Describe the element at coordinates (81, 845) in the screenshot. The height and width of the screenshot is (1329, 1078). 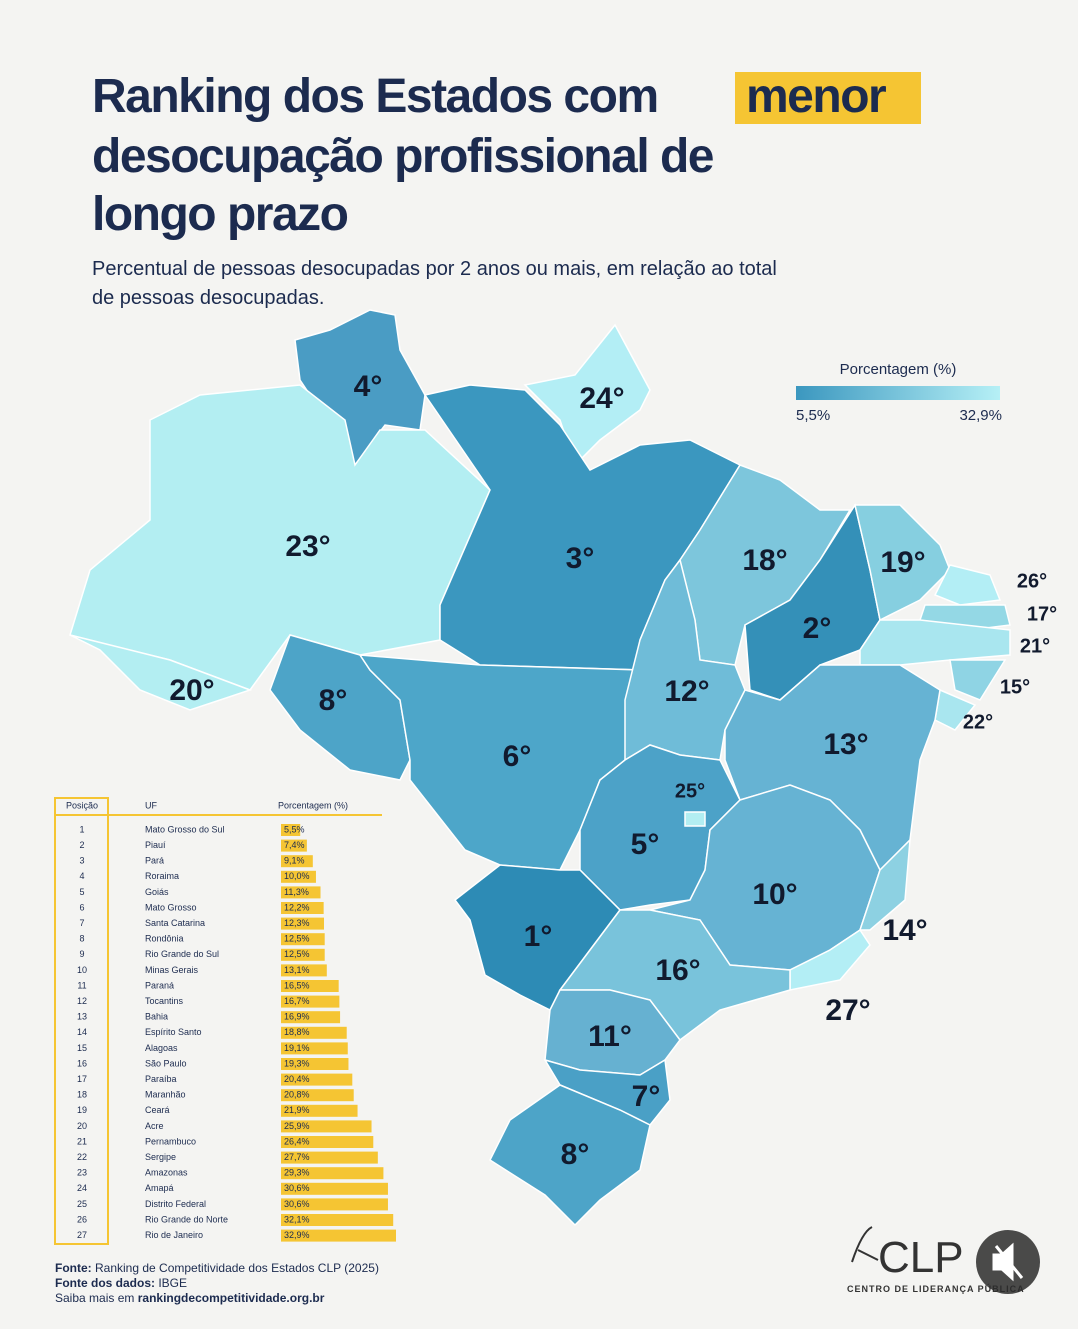
I see `position: 2` at that location.